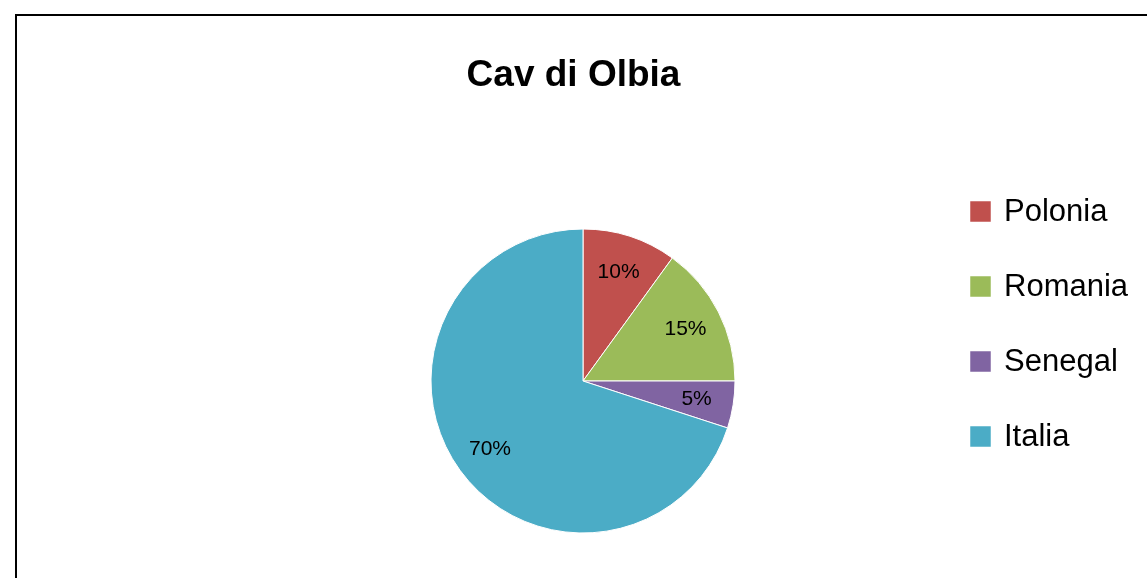 Image resolution: width=1147 pixels, height=578 pixels. I want to click on legend-label: Italia, so click(1037, 435).